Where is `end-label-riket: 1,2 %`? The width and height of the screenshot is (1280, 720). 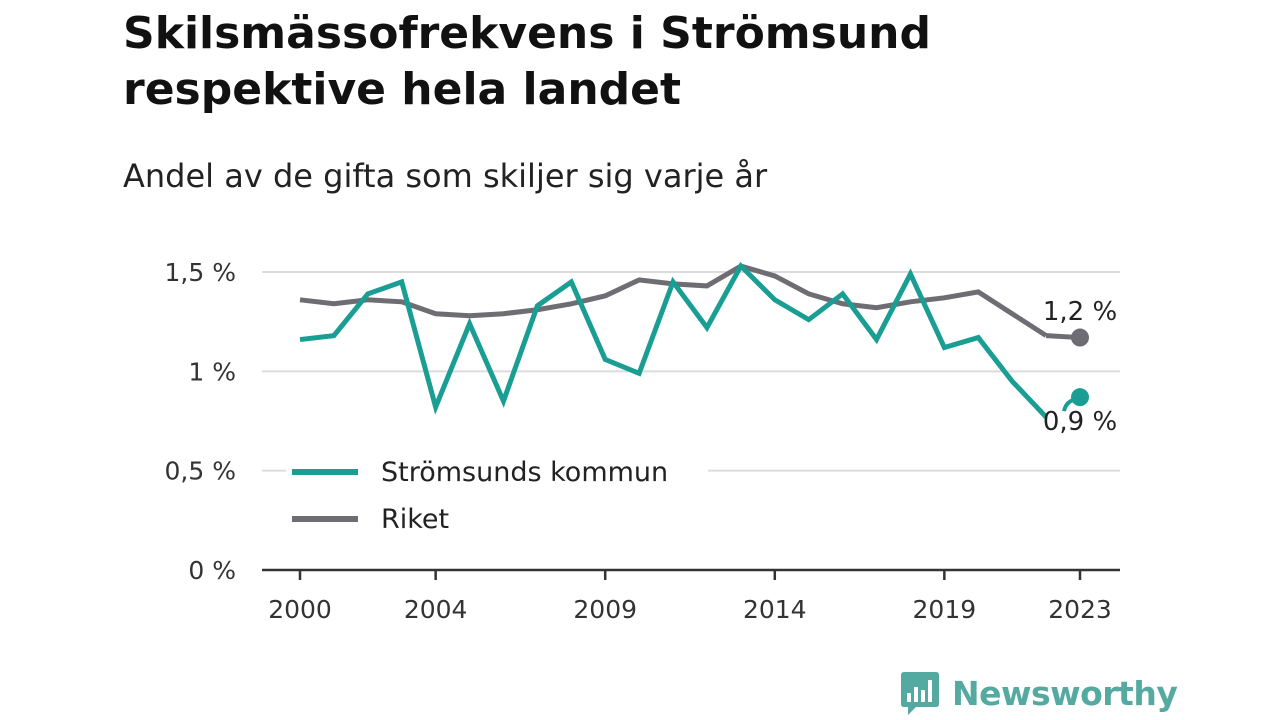
end-label-riket: 1,2 % is located at coordinates (1080, 312).